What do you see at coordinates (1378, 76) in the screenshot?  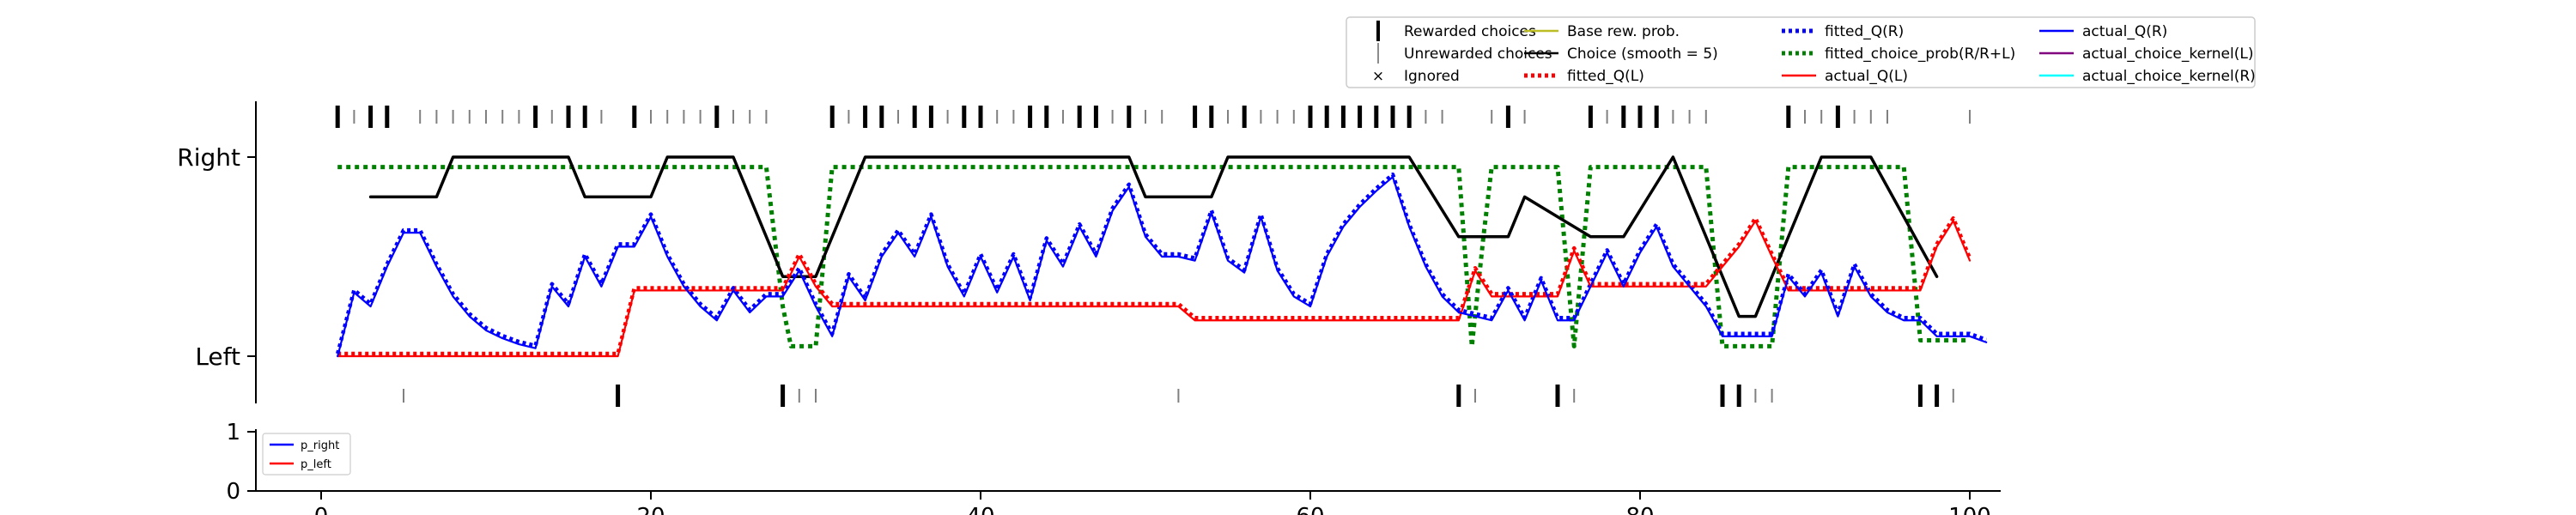 I see `legend-swatch-ignored: ×` at bounding box center [1378, 76].